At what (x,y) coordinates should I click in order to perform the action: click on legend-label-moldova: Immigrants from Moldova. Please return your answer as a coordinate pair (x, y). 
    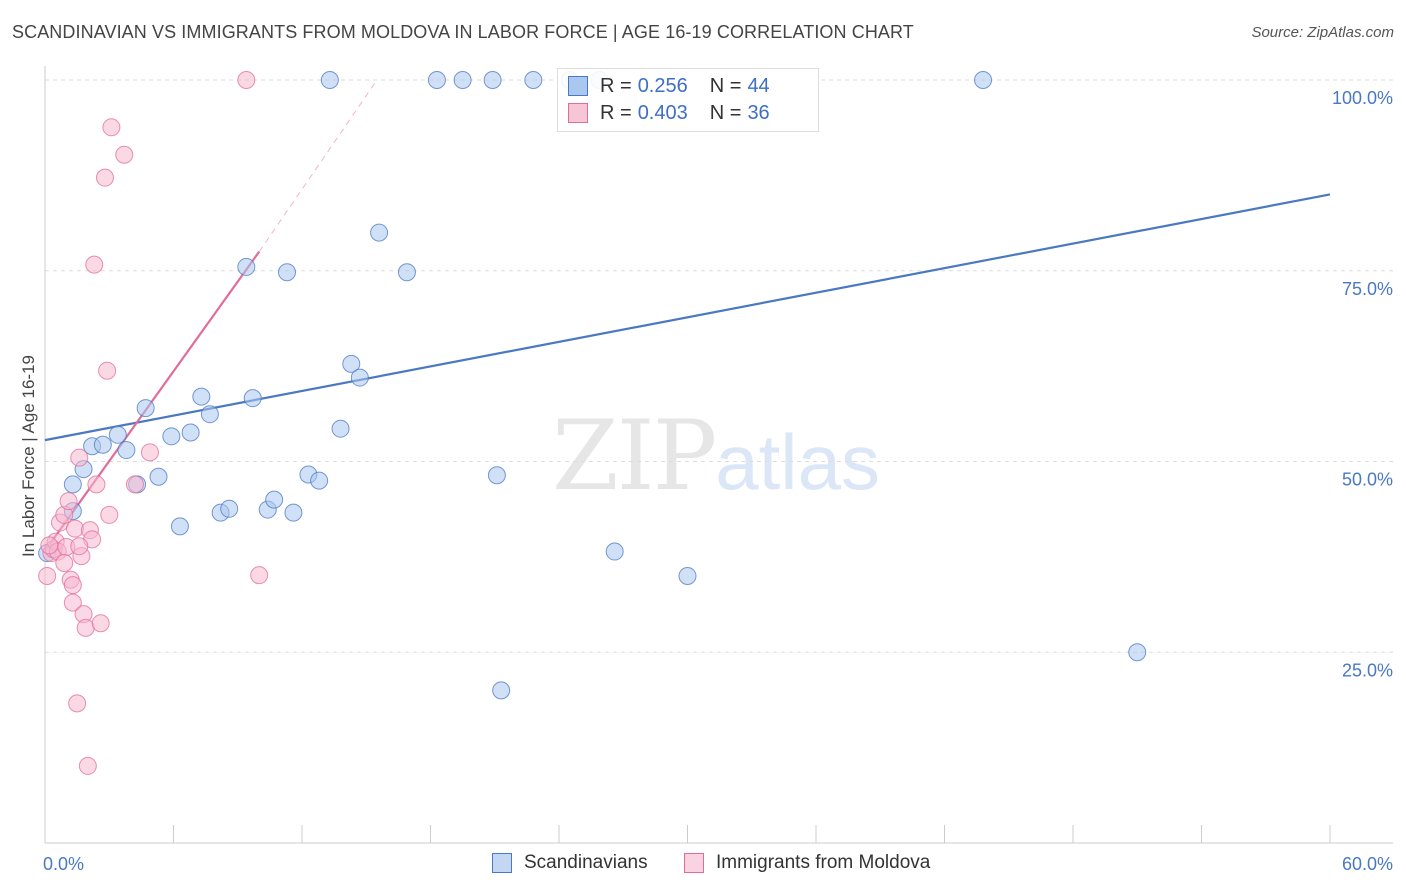
    Looking at the image, I should click on (823, 862).